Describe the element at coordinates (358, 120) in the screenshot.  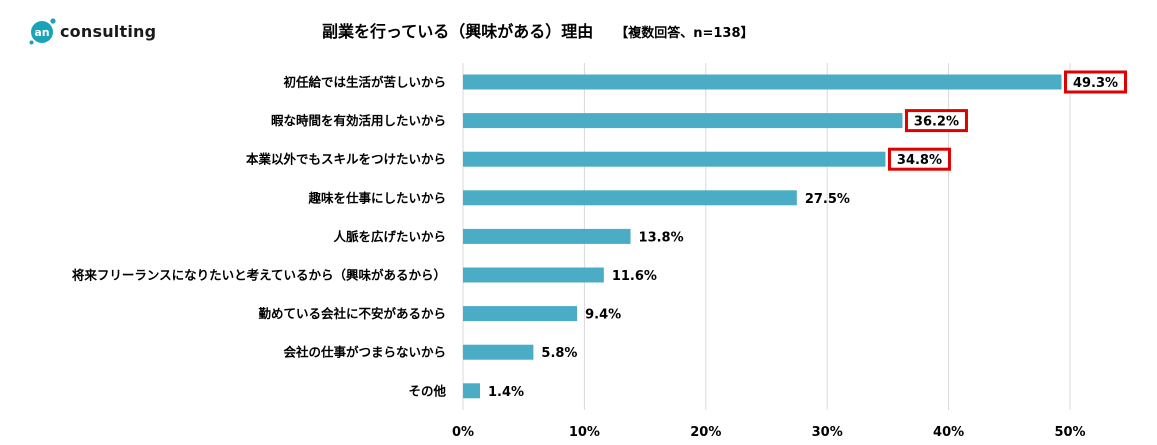
I see `category-label: 暇な時間を有効活用したいから` at that location.